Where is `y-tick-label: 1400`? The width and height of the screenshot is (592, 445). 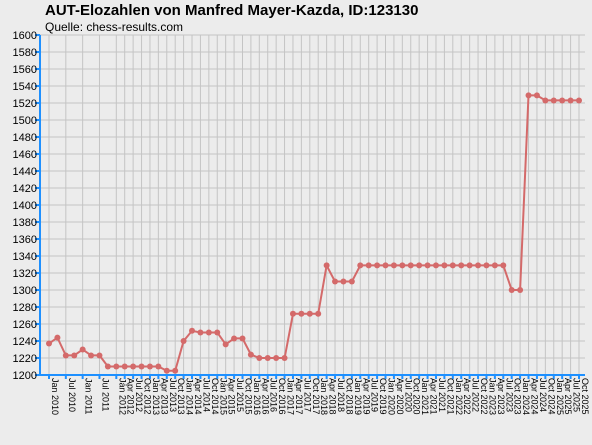 y-tick-label: 1400 is located at coordinates (25, 206).